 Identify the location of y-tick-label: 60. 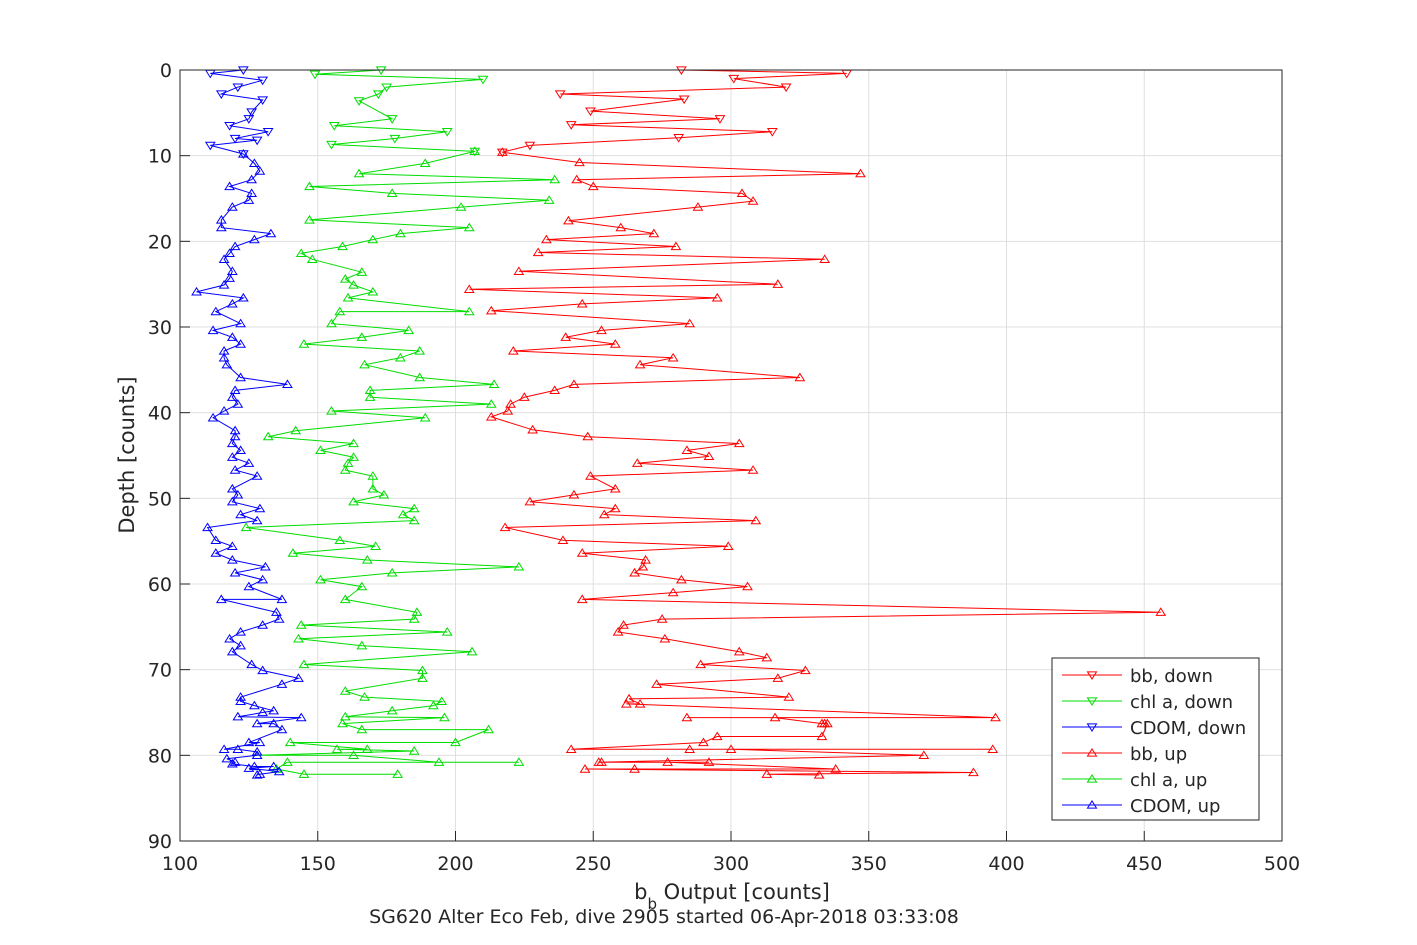
(160, 585).